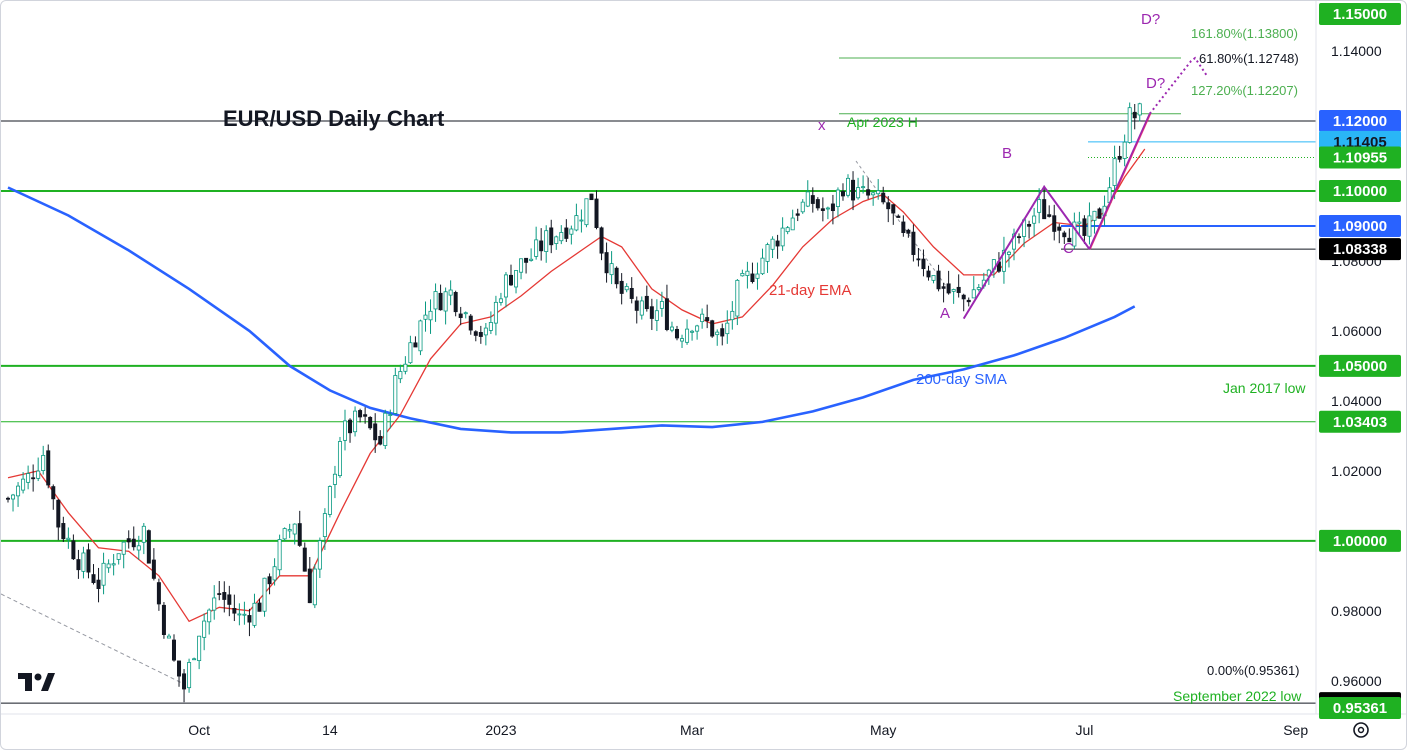 The width and height of the screenshot is (1407, 750). I want to click on fib-diagonal, so click(93, 639).